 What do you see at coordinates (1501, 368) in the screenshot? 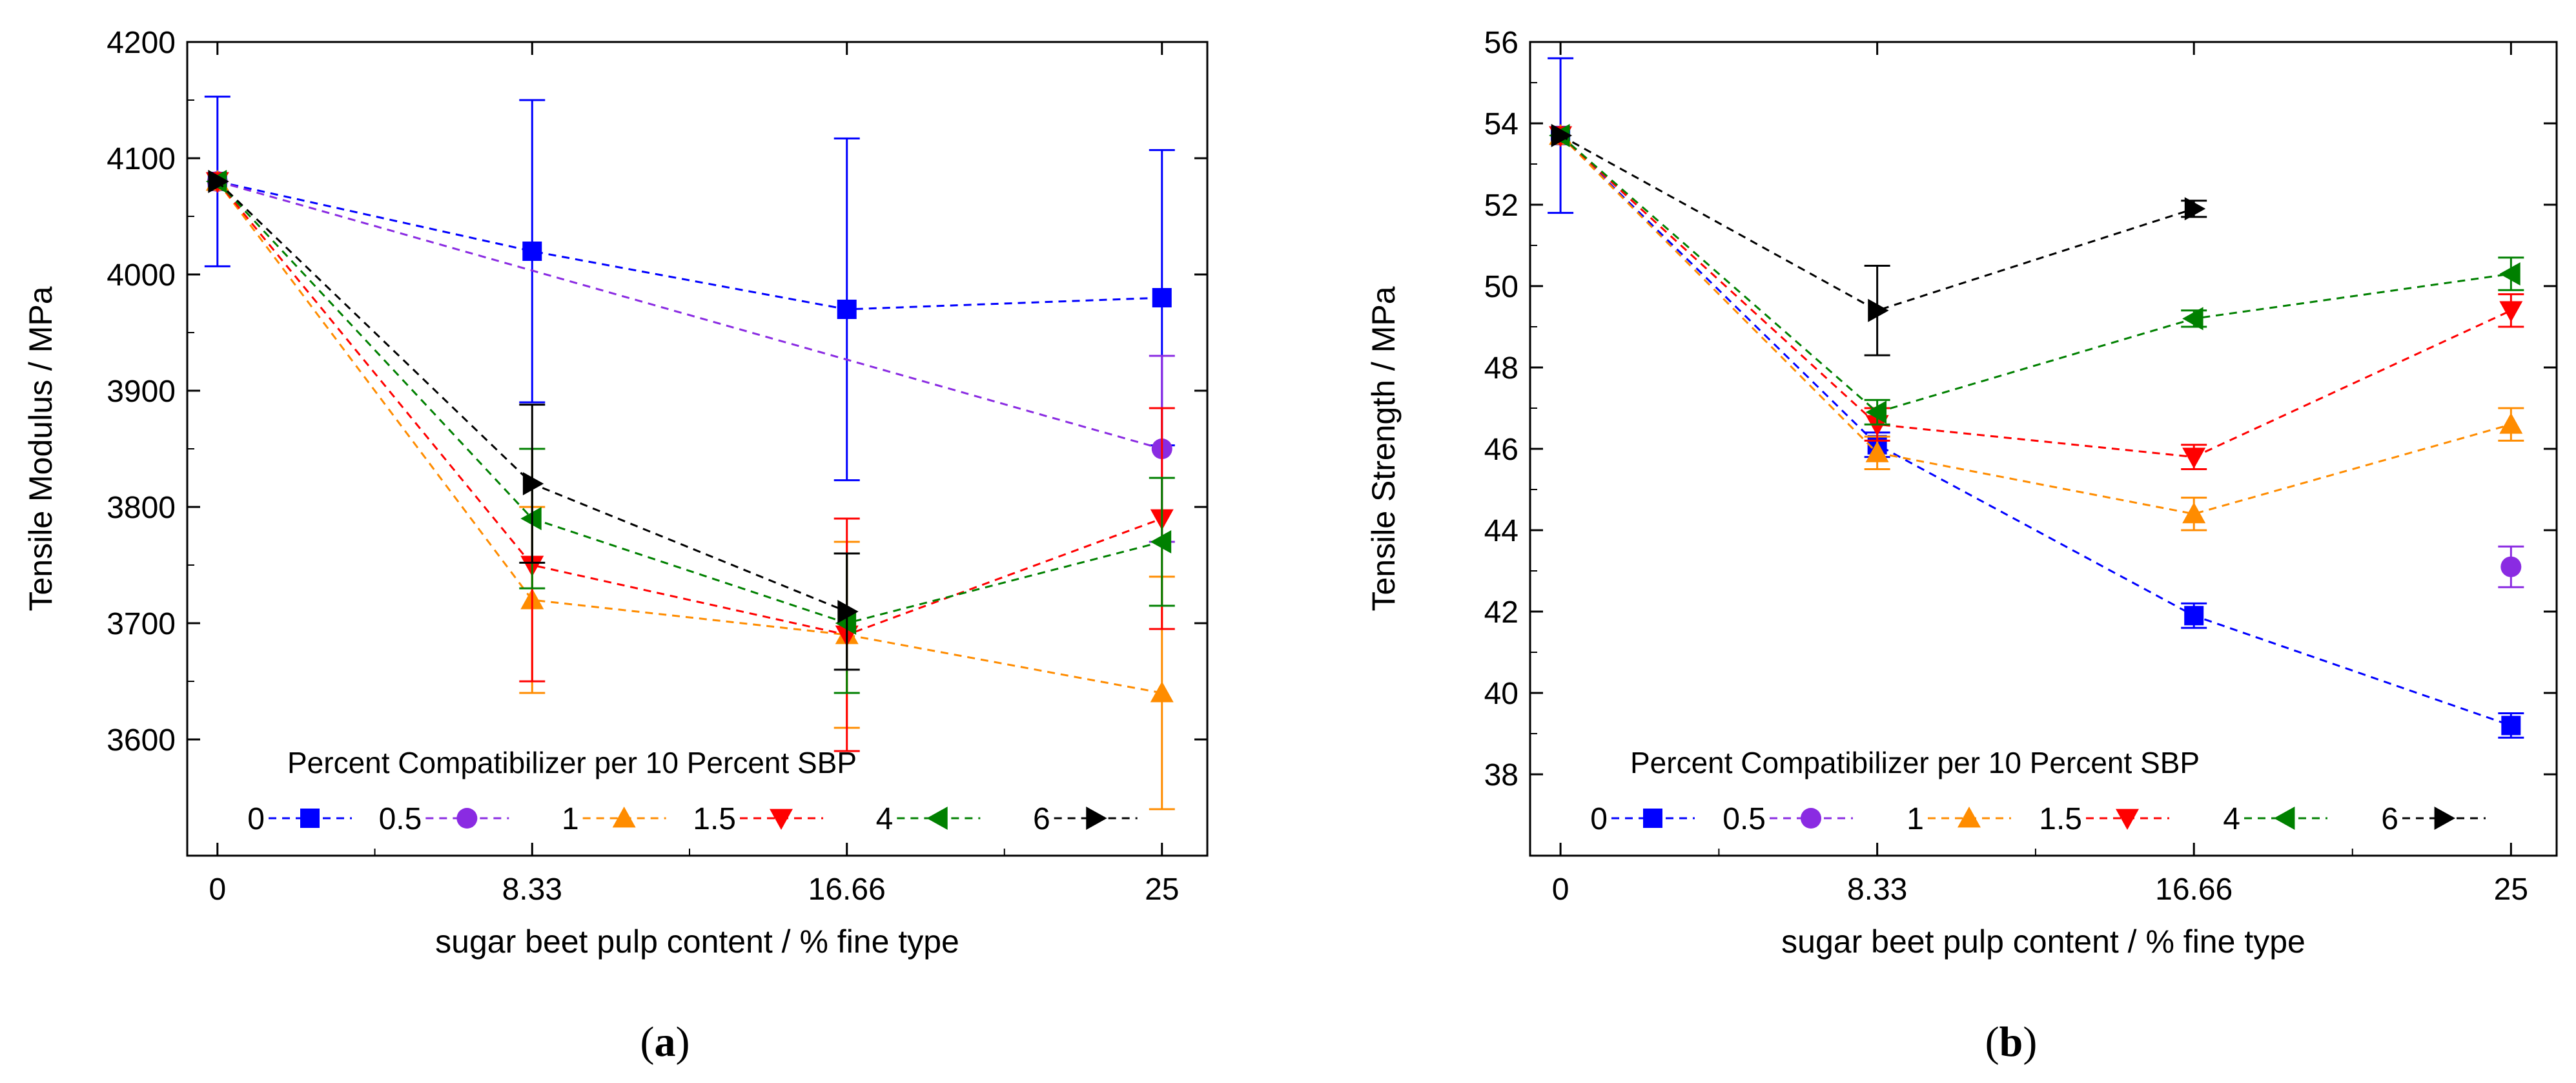
I see `y-tick-label: 48` at bounding box center [1501, 368].